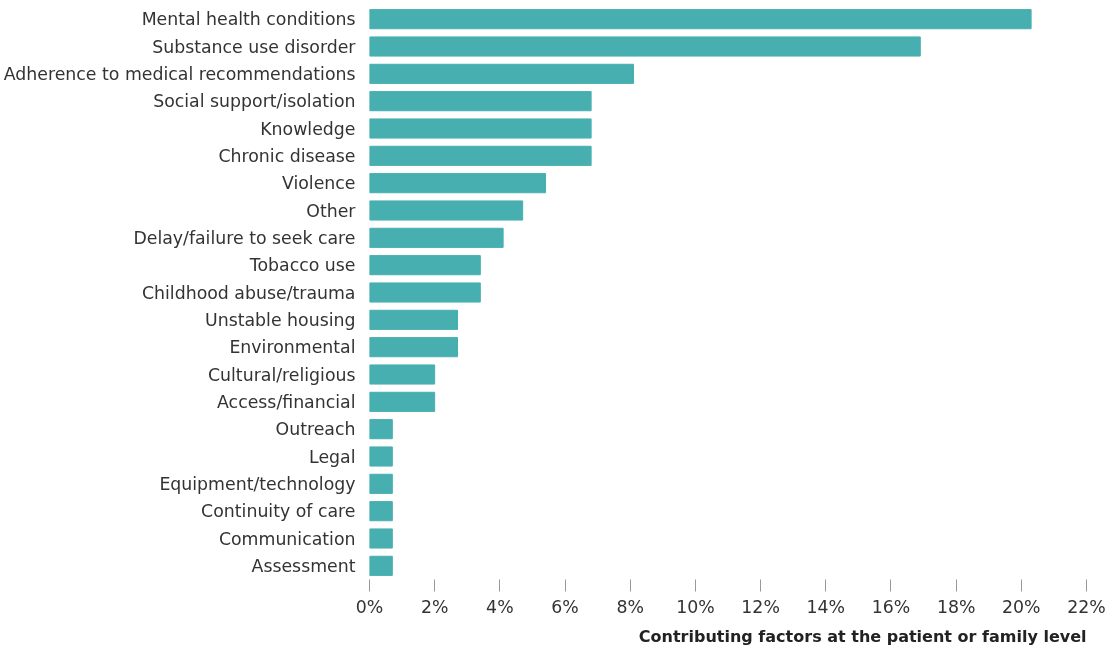  I want to click on x-tick-label: 8%, so click(630, 606).